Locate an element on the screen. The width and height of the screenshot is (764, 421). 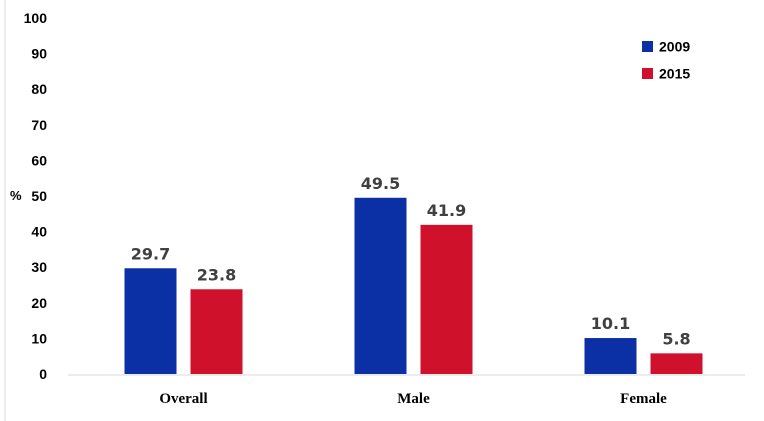
y-tick-label: 10 is located at coordinates (39, 338).